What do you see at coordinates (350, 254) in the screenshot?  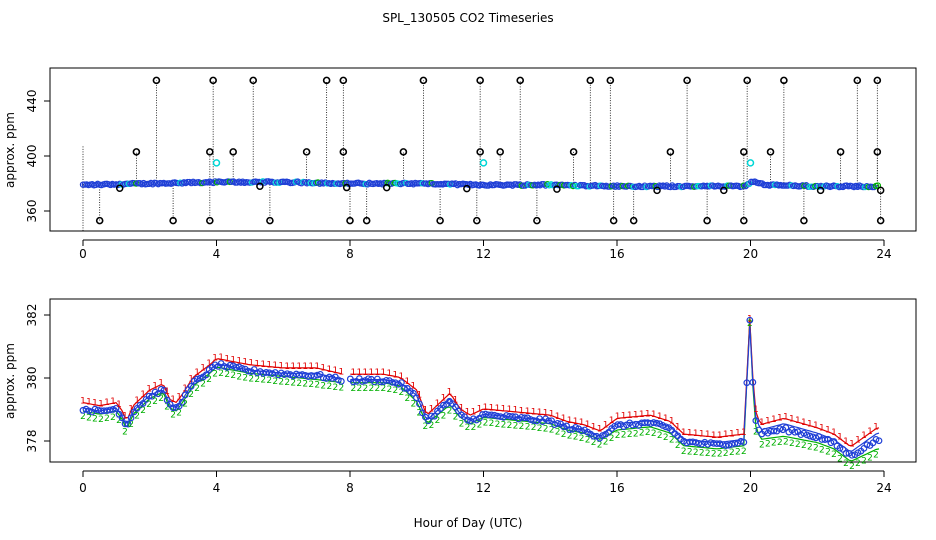 I see `top-x-tick-label: 8` at bounding box center [350, 254].